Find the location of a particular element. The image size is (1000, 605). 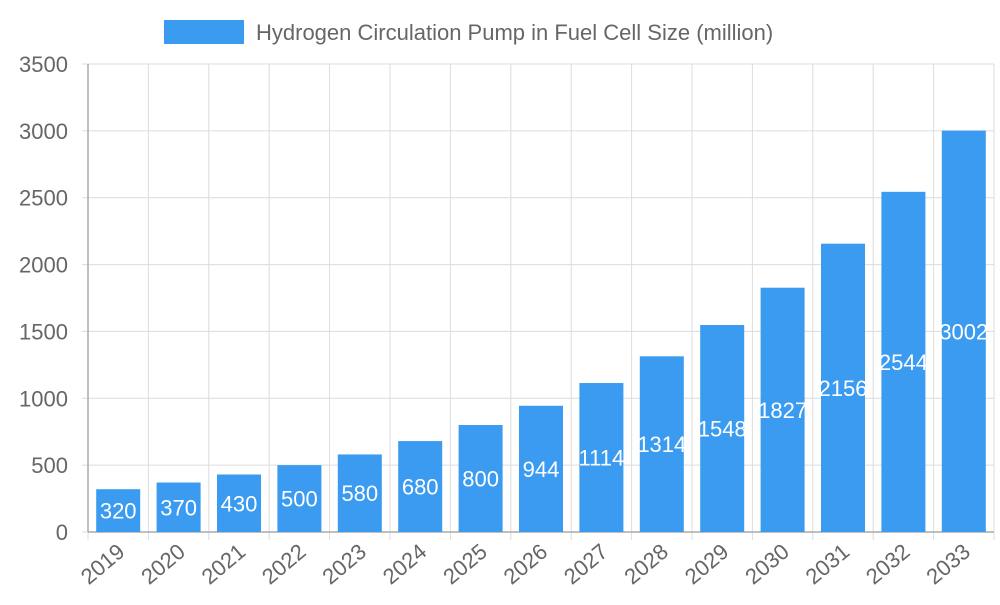

x-tick-label: 2022 is located at coordinates (284, 564).